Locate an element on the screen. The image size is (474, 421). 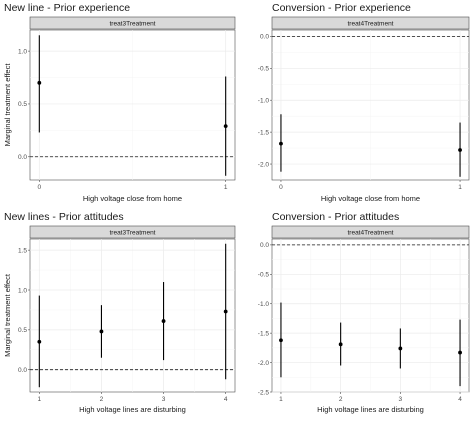
chart-title: New lines - Prior attitudes is located at coordinates (64, 217).